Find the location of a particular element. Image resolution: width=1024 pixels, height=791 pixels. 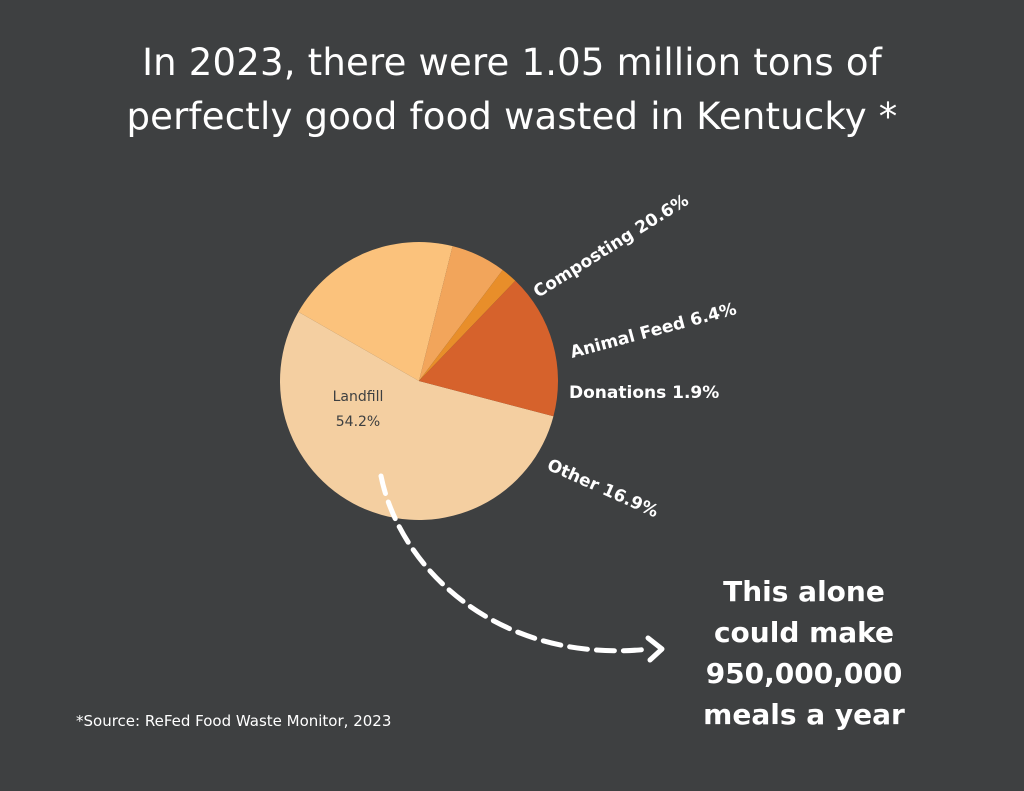

callout-line-2: could make is located at coordinates (804, 632).